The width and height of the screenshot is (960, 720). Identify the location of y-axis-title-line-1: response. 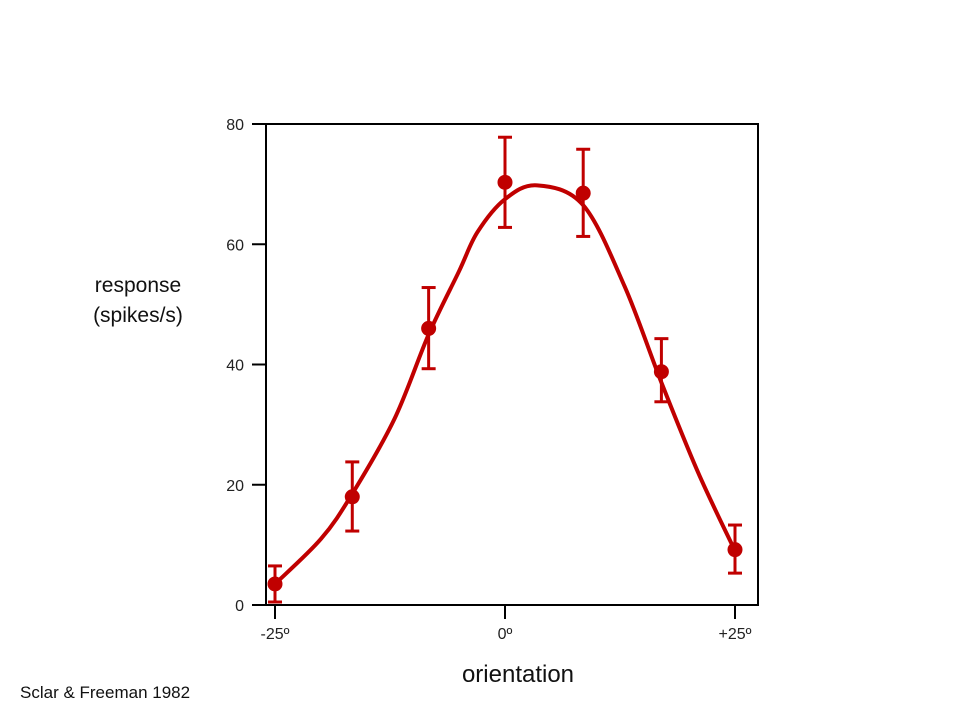
(138, 285).